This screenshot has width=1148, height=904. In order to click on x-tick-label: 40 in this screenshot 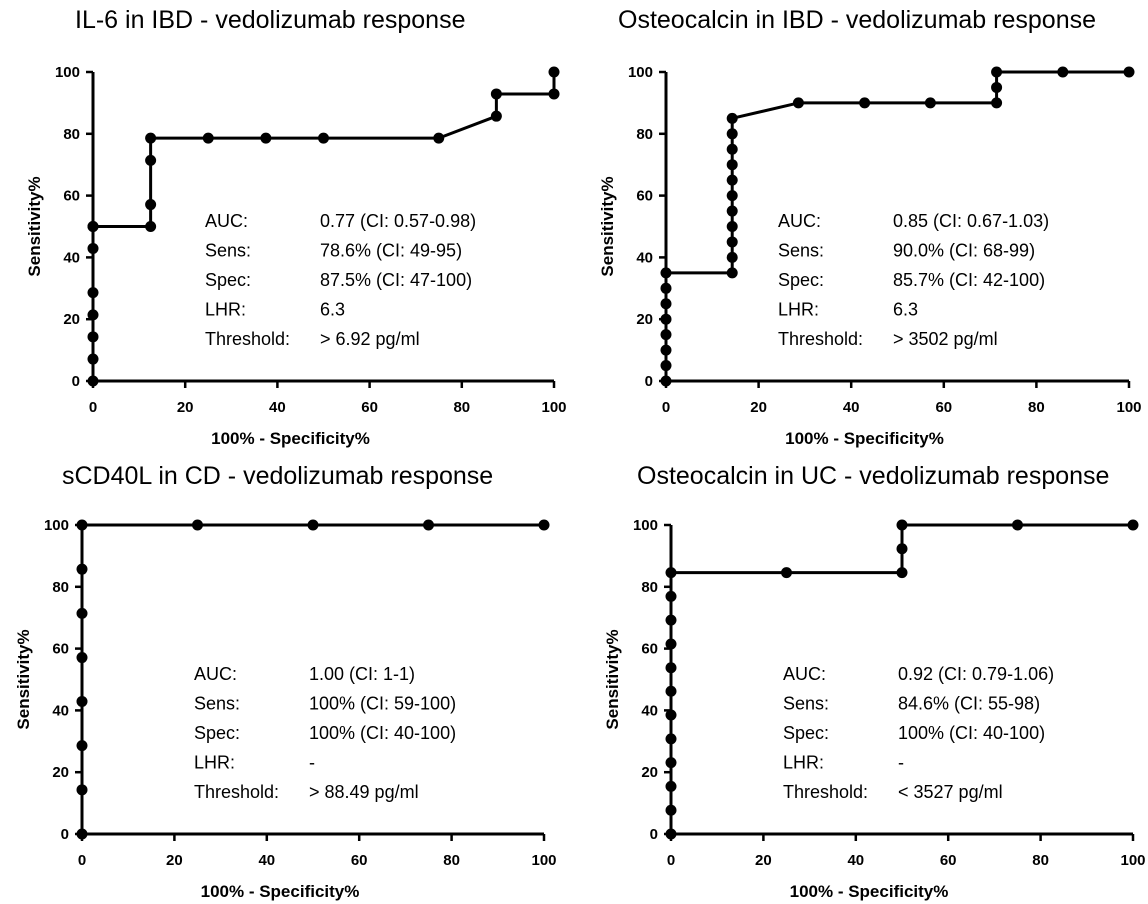, I will do `click(851, 407)`.